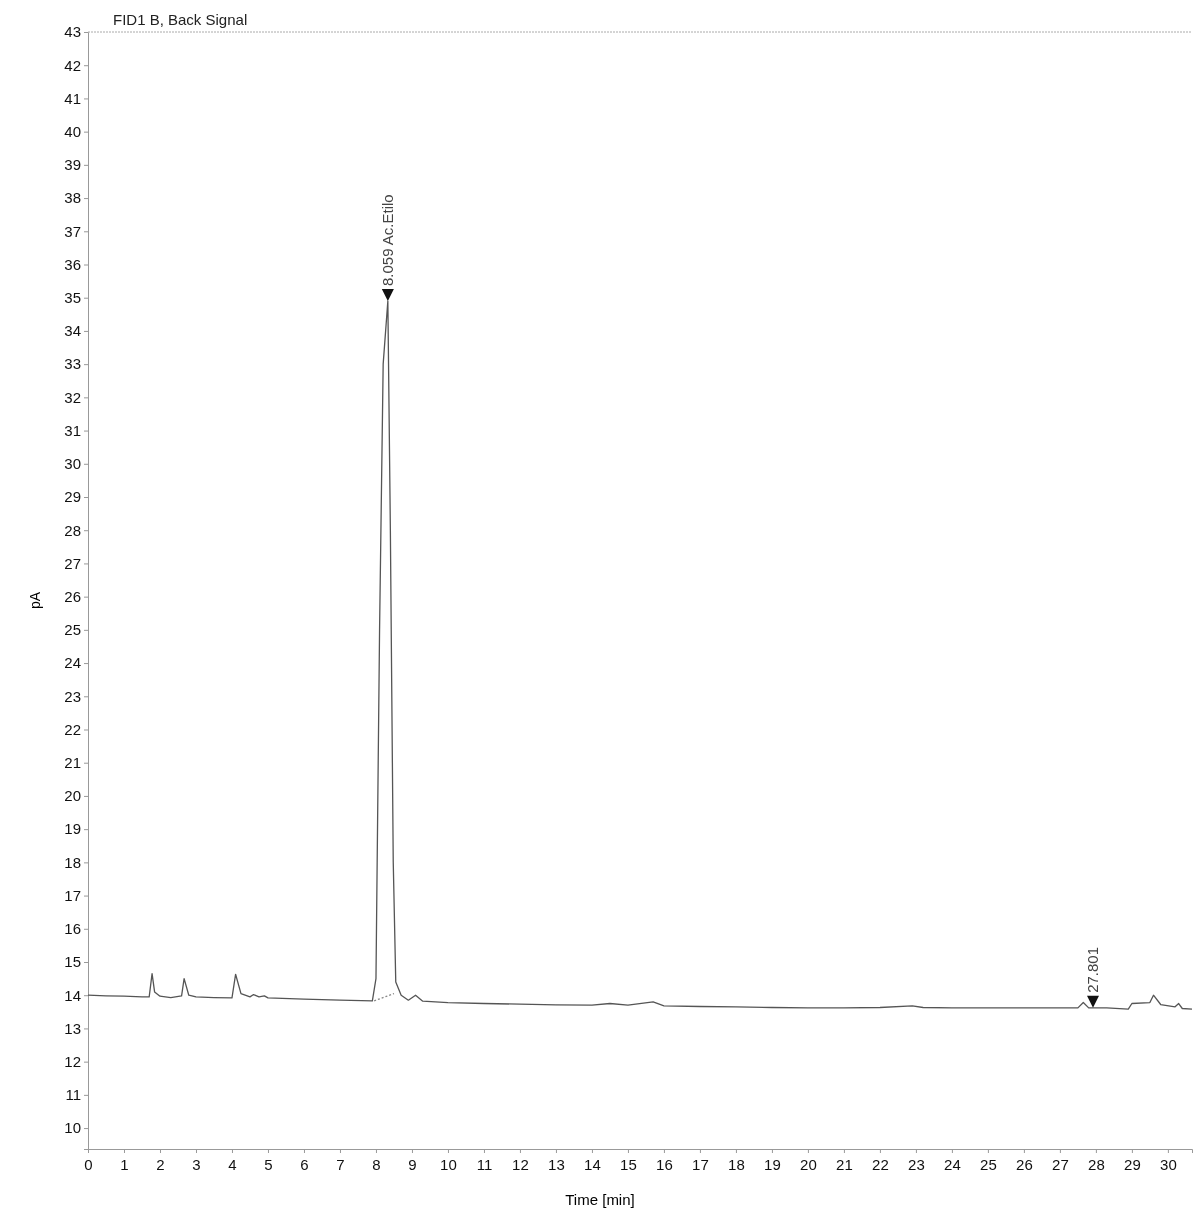 The height and width of the screenshot is (1211, 1194). I want to click on x-tick-label: 20, so click(808, 1164).